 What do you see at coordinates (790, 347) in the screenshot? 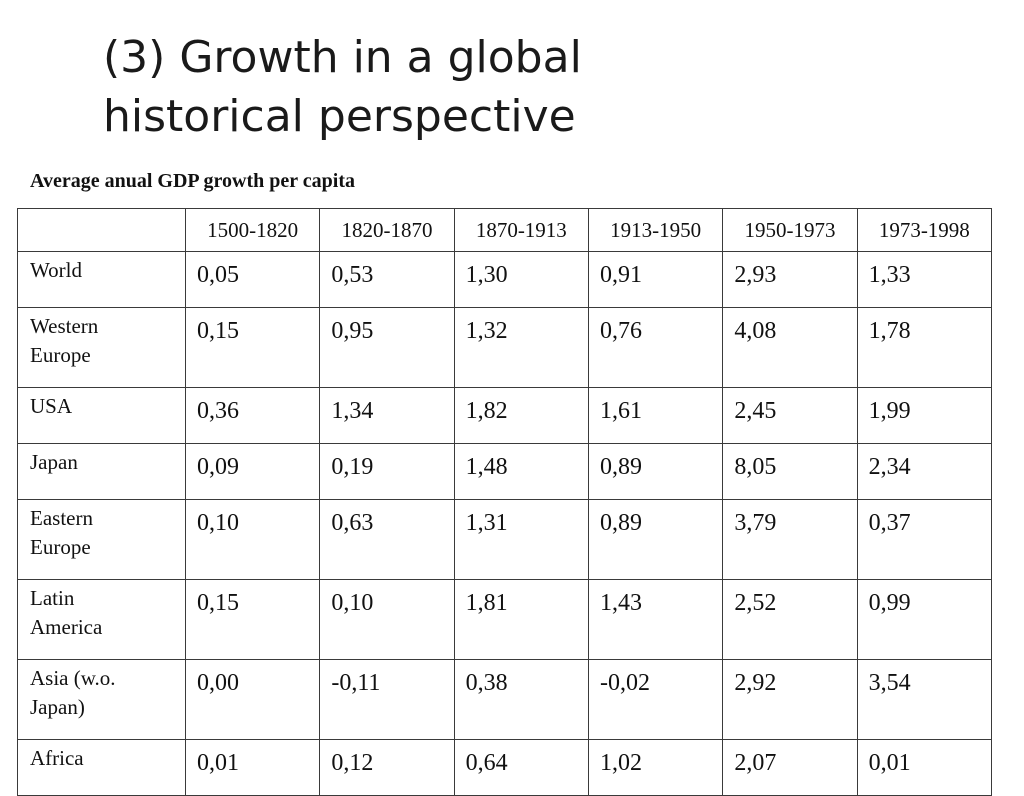
I see `value-cell: 4,08` at bounding box center [790, 347].